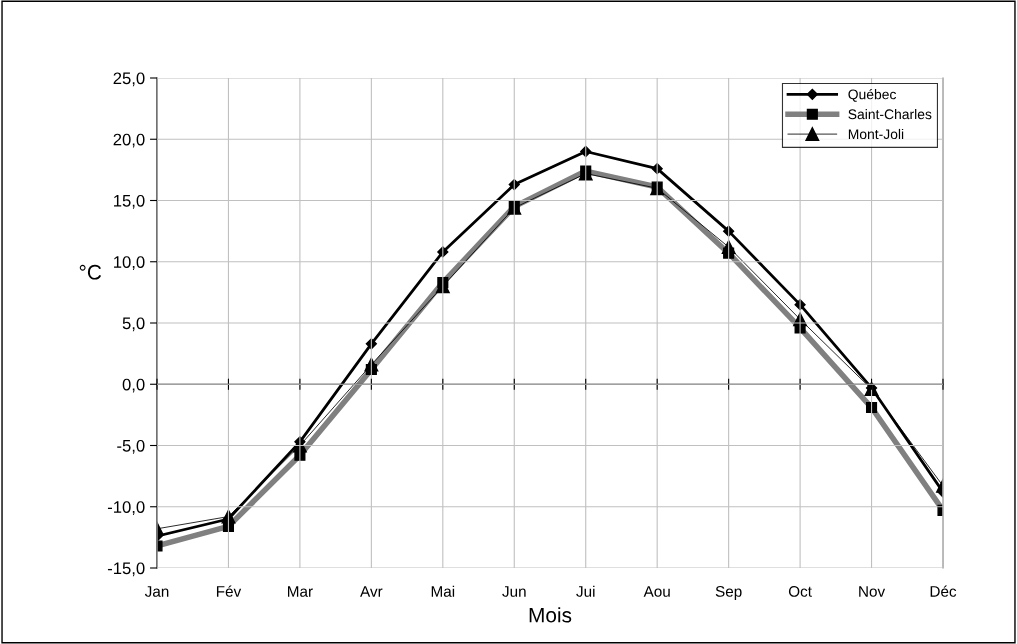  I want to click on x-tick-label: Déc, so click(943, 591).